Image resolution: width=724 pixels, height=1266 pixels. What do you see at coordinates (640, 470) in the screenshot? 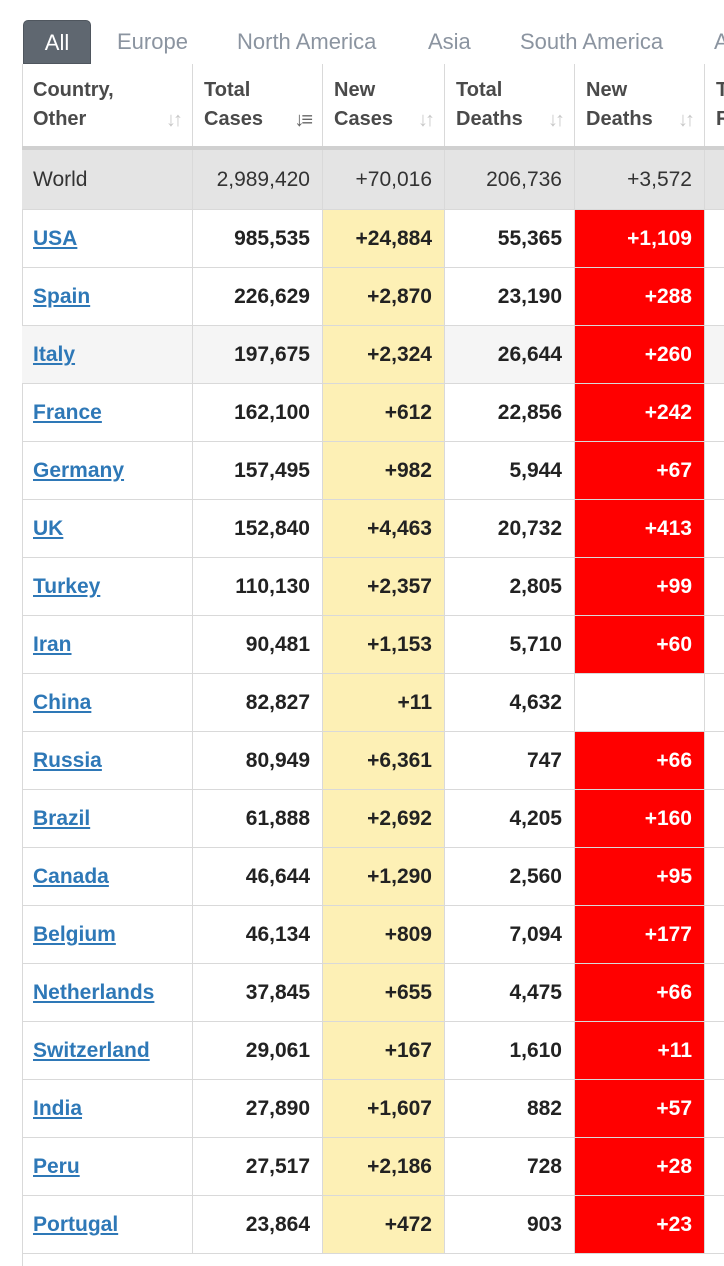
I see `new-deaths-cell: +67` at bounding box center [640, 470].